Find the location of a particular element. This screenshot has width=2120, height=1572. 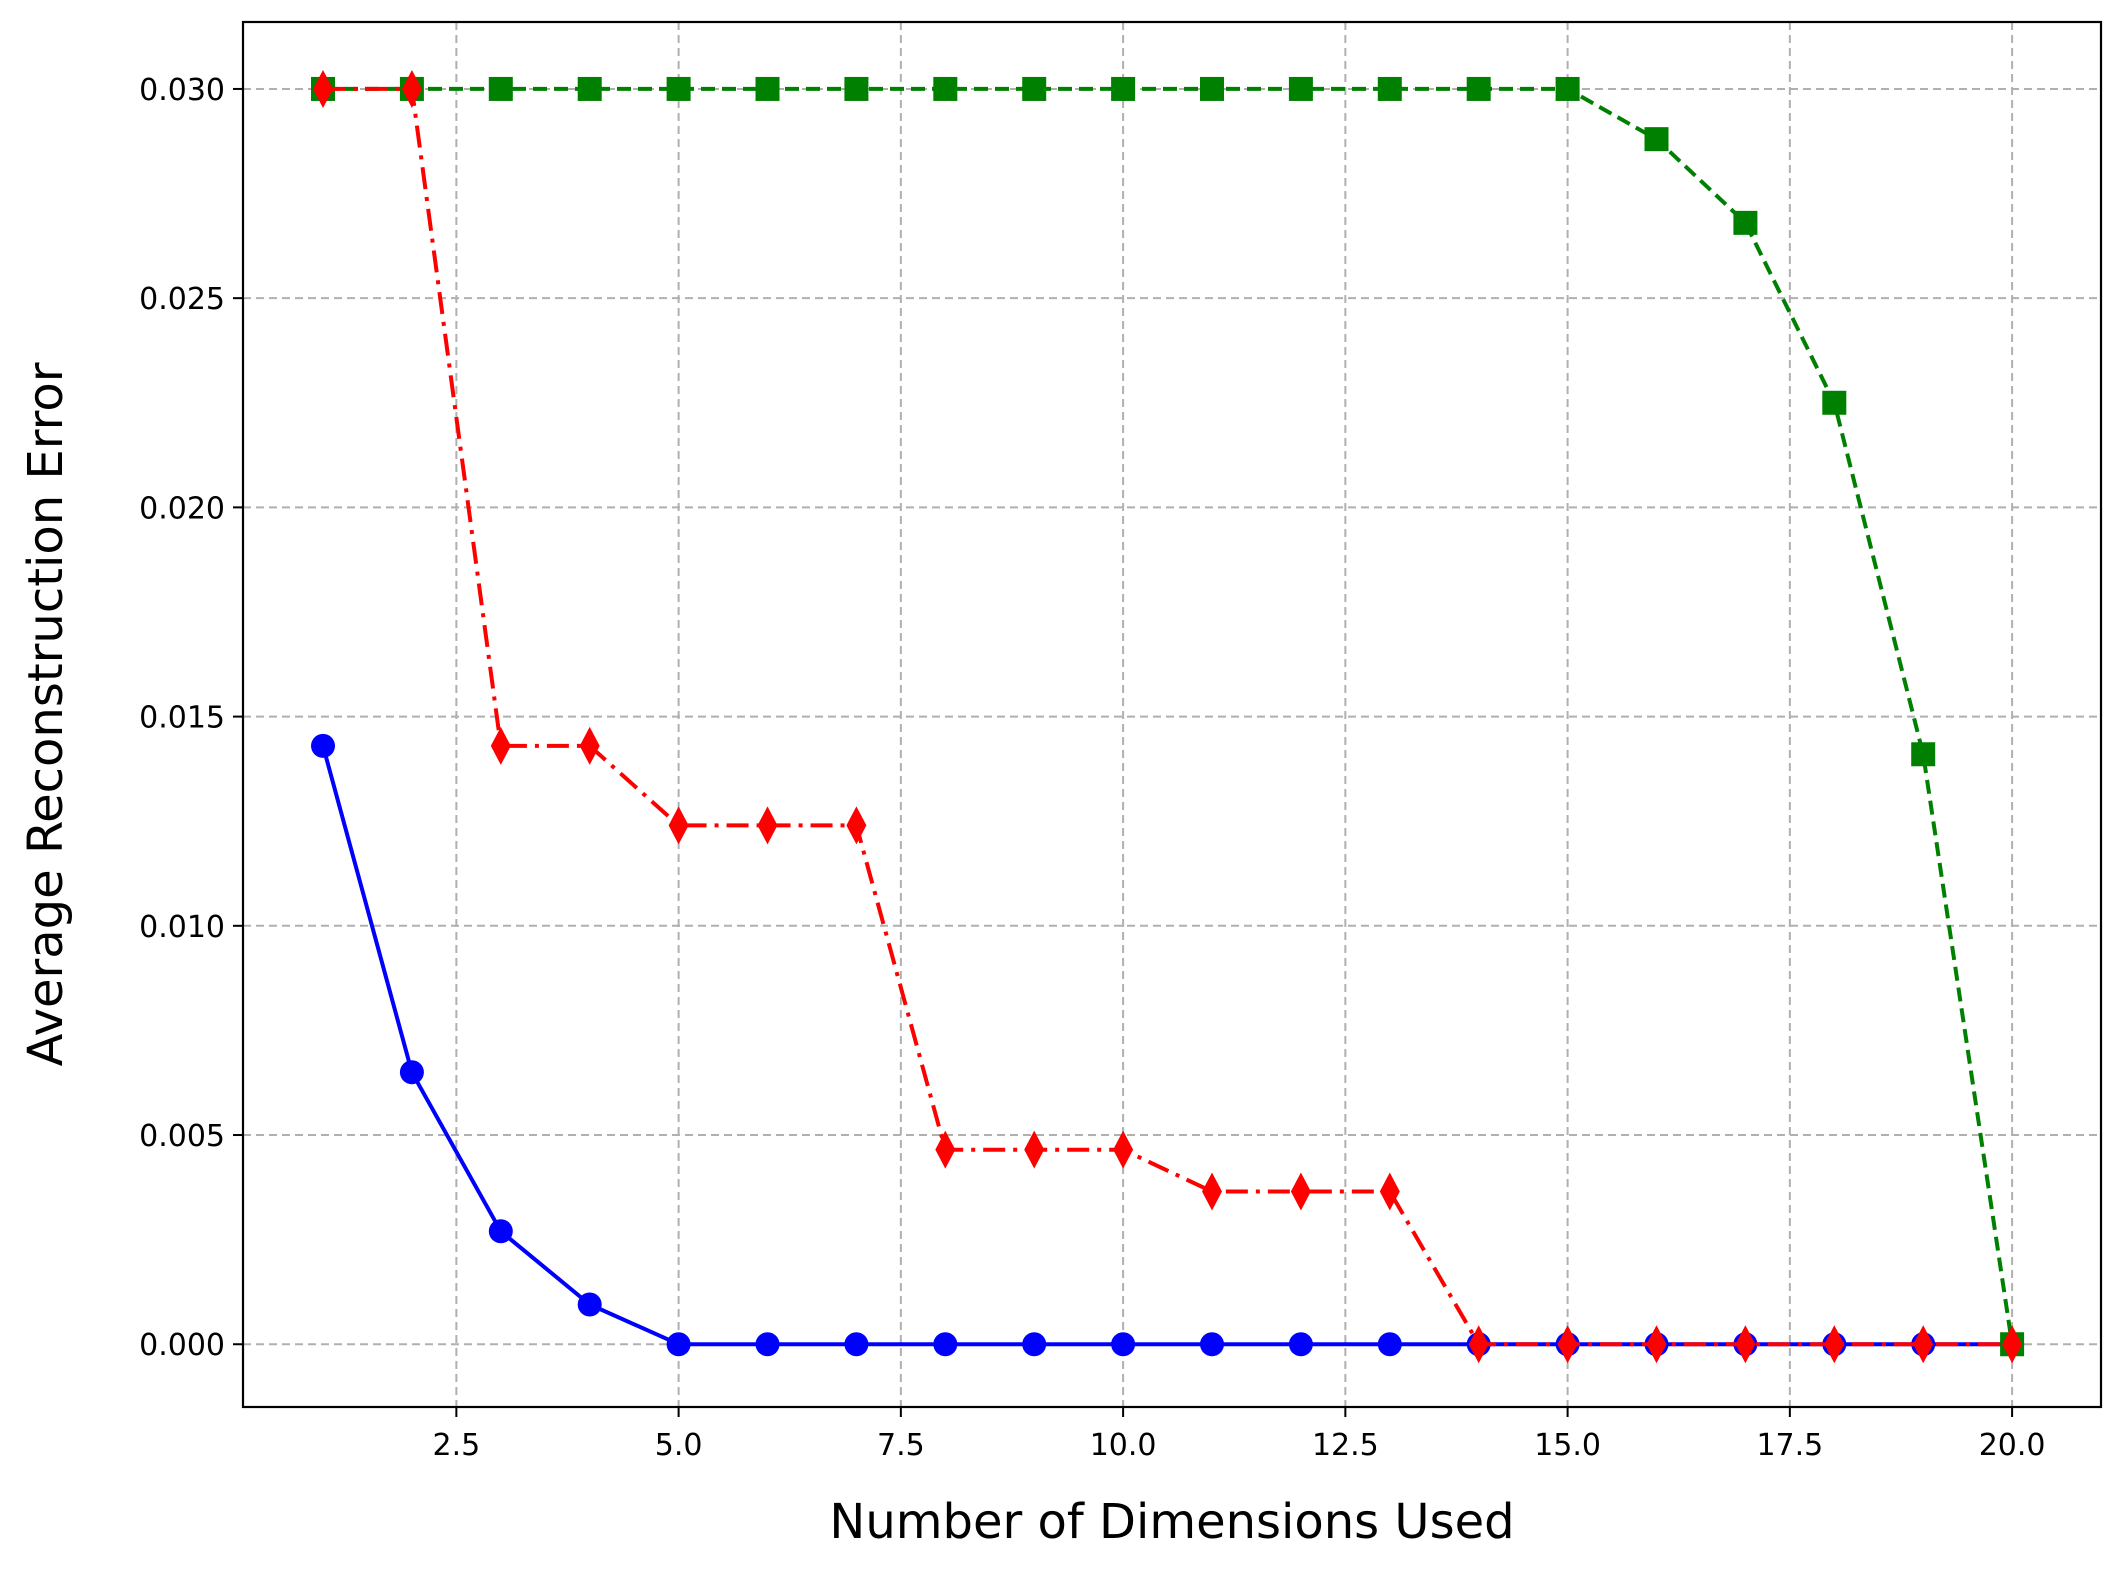

y-tick-label: 0.000 is located at coordinates (182, 1345).